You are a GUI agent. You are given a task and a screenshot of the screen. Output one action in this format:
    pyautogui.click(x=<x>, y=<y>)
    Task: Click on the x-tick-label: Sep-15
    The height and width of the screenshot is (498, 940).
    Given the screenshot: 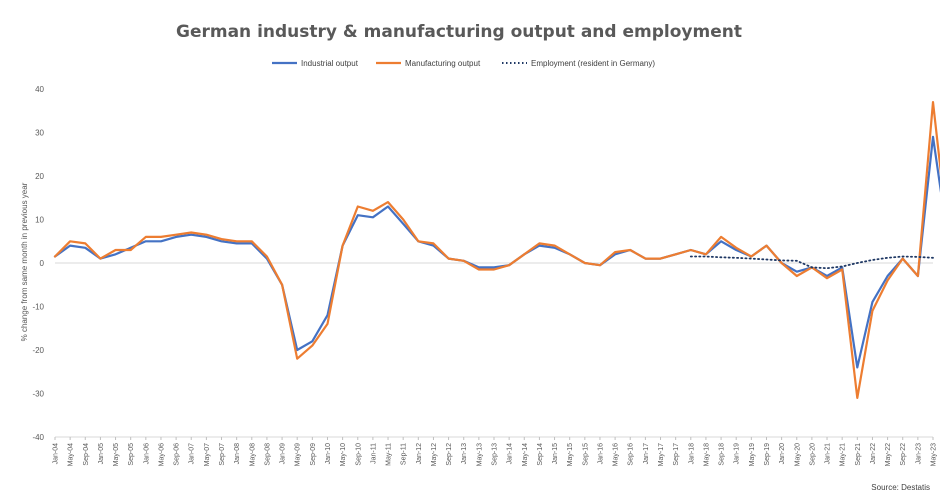 What is the action you would take?
    pyautogui.click(x=585, y=454)
    